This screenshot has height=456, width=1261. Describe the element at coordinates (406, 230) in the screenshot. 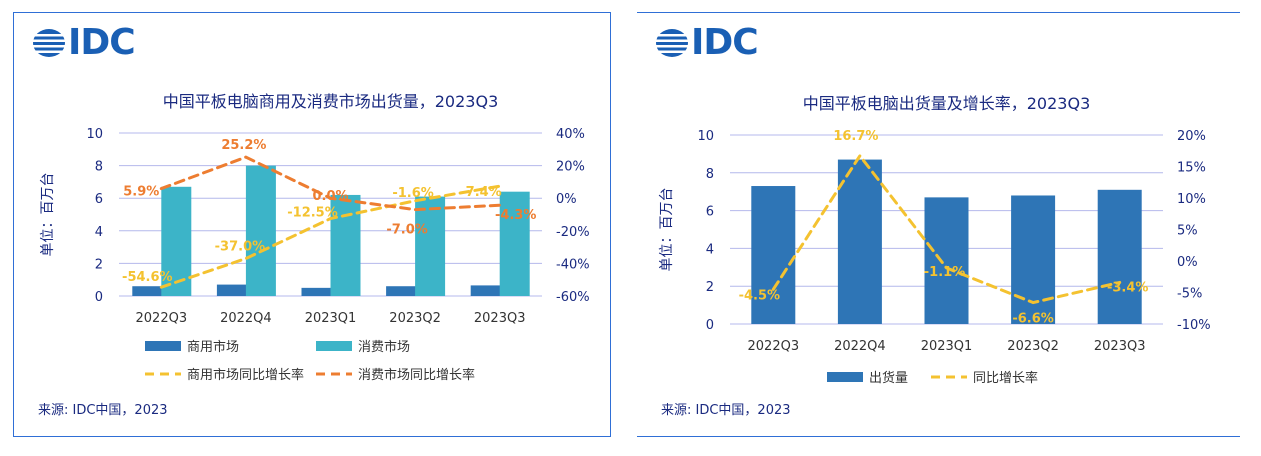

I see `data-label: -7.0%` at that location.